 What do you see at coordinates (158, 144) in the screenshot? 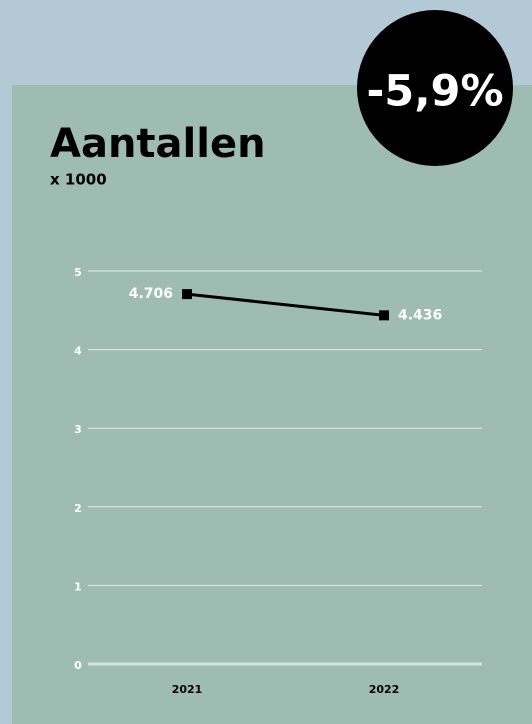
I see `chart-title: Aantallen` at bounding box center [158, 144].